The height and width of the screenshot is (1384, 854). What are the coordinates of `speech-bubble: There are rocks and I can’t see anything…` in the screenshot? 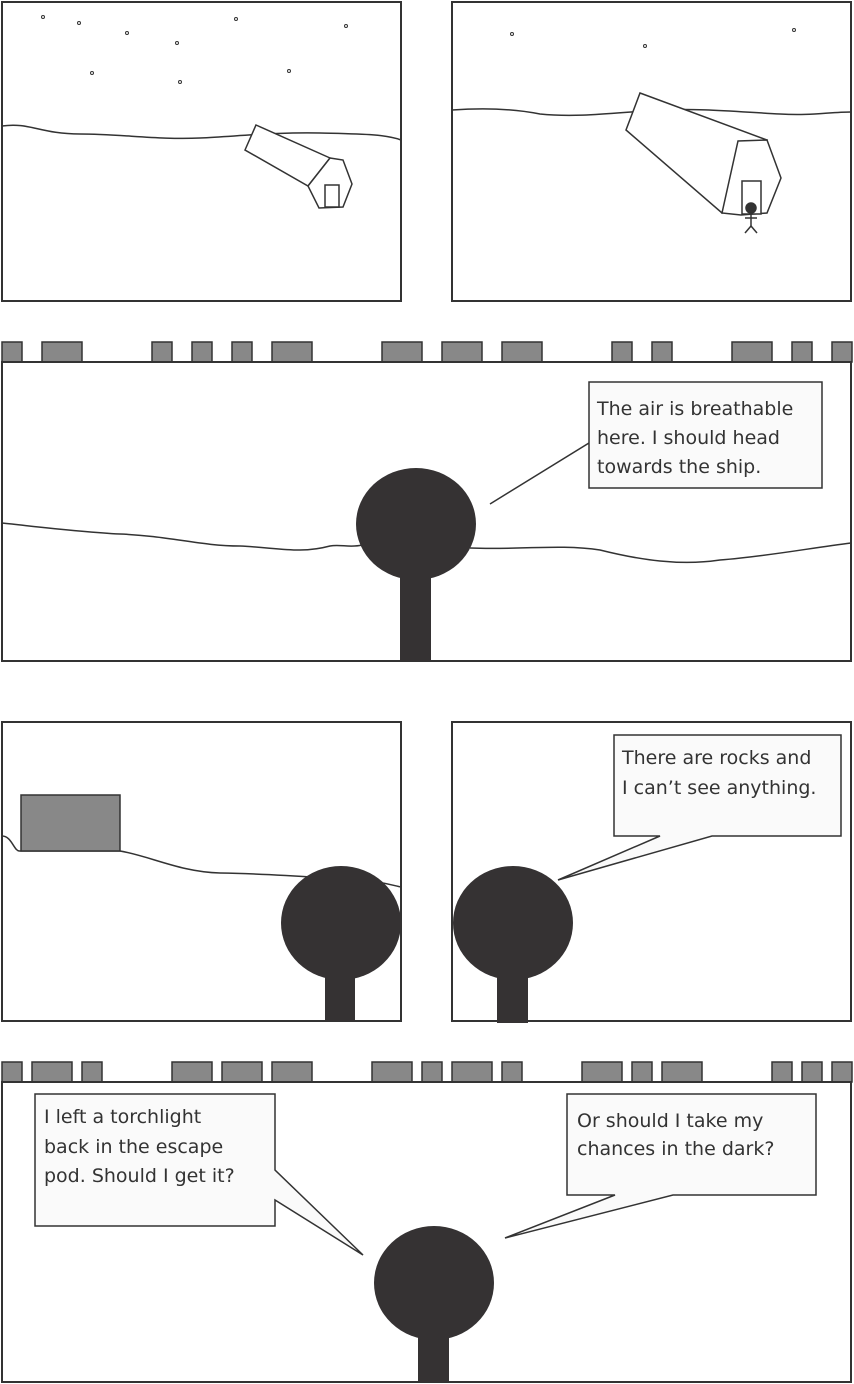 It's located at (699, 807).